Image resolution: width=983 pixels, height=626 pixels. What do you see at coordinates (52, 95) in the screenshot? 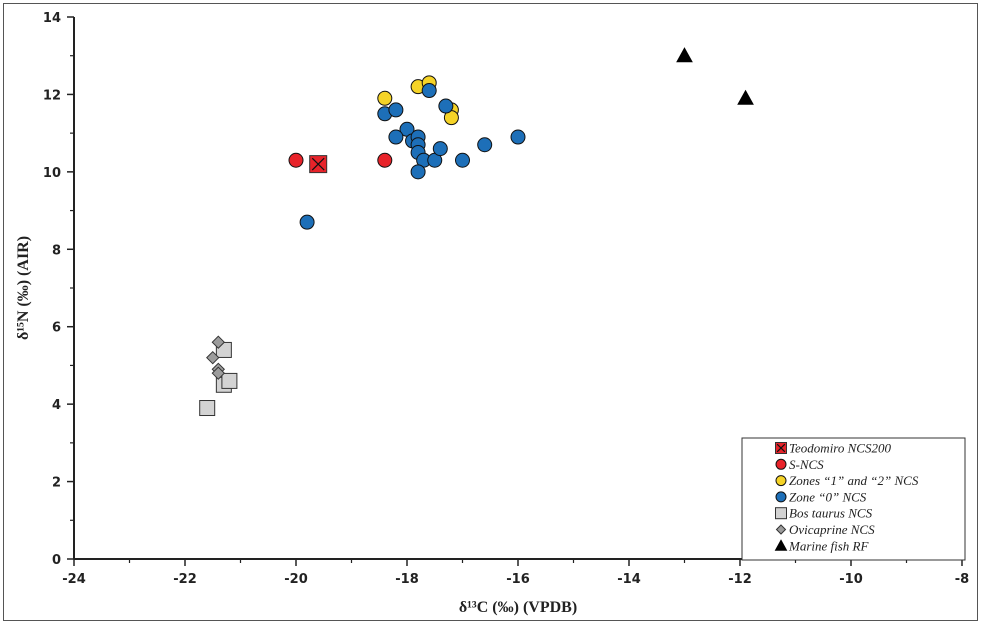
I see `y-tick-label: 12` at bounding box center [52, 95].